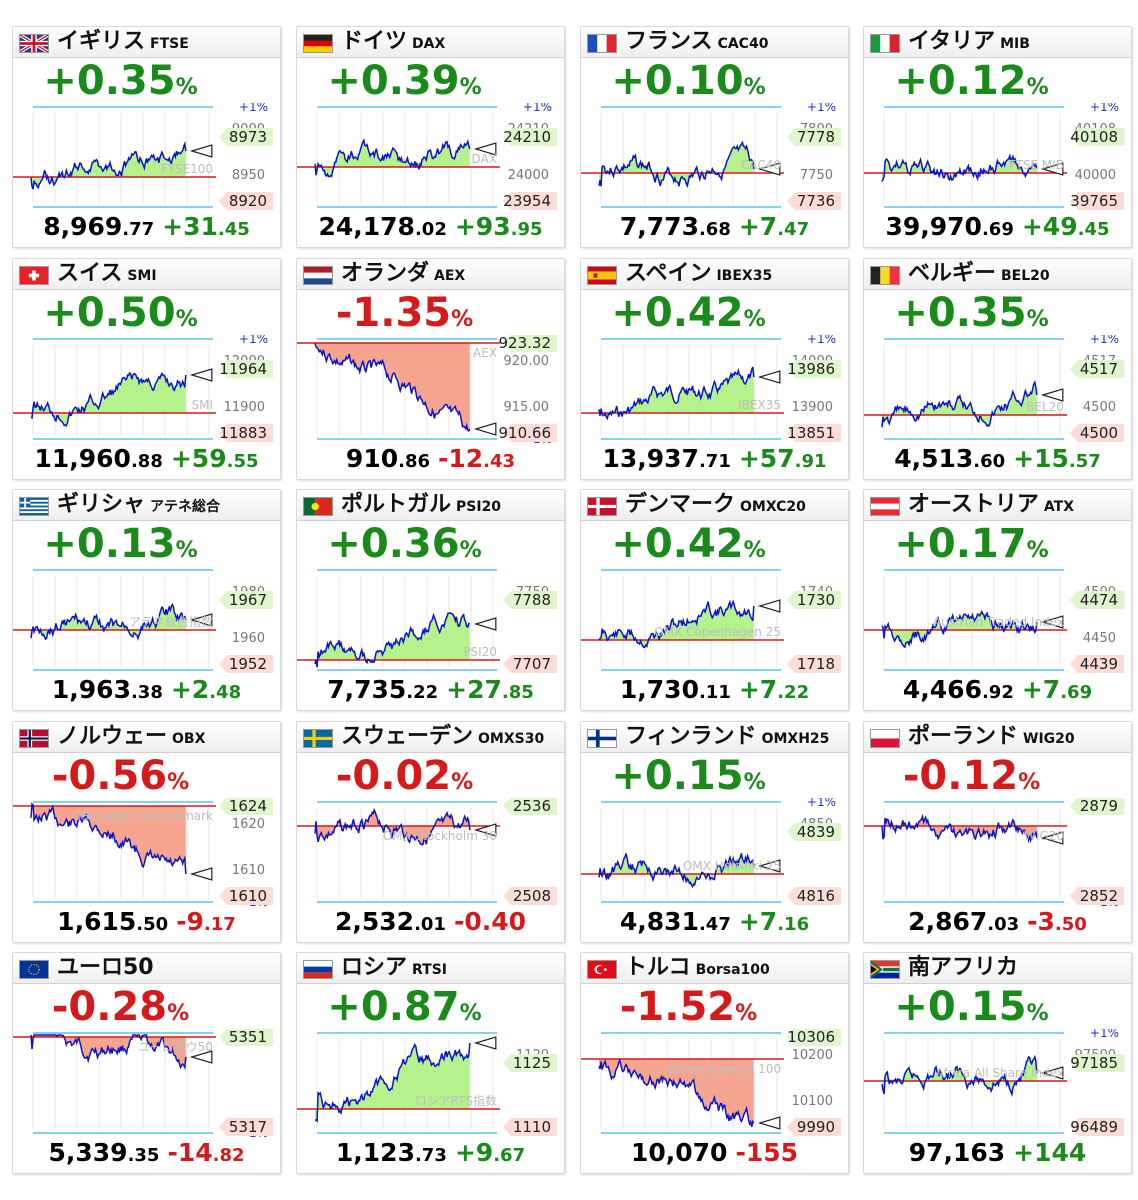 Image resolution: width=1138 pixels, height=1200 pixels. Describe the element at coordinates (532, 600) in the screenshot. I see `high-tag-text: 7788` at that location.